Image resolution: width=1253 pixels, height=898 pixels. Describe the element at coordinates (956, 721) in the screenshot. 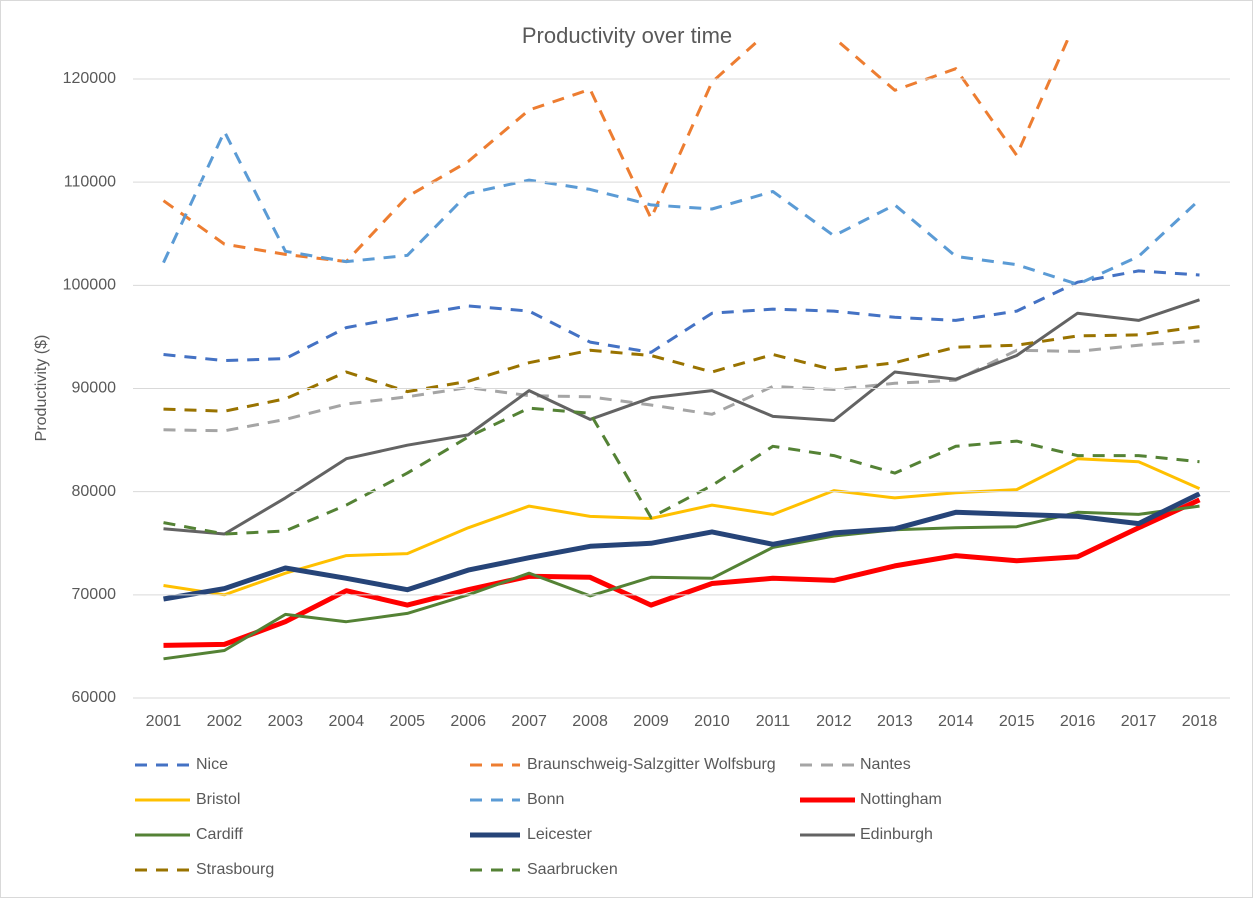

I see `x-tick-label: 2014` at that location.